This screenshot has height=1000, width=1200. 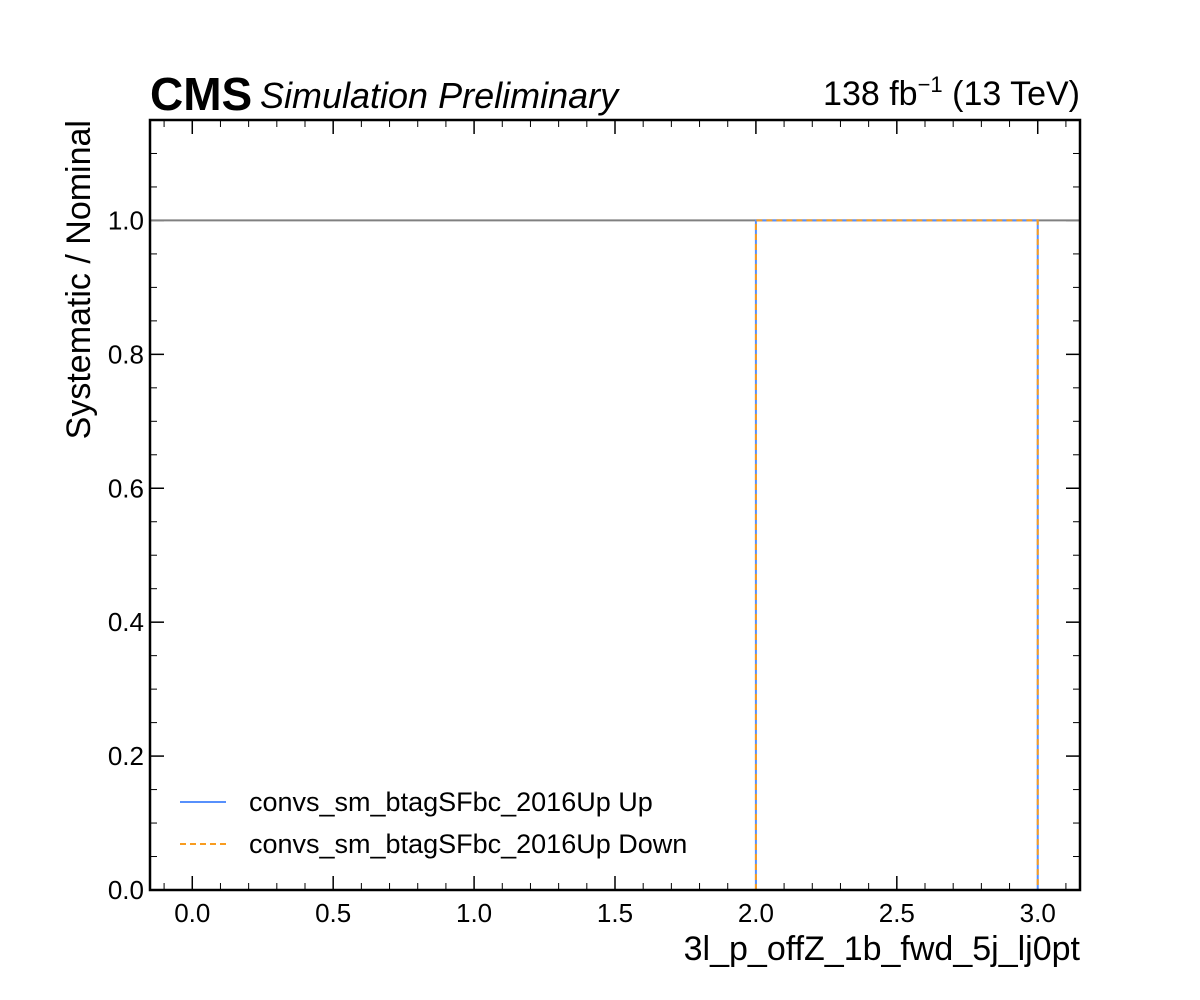 I want to click on legend-label: convs_sm_btagSFbc_2016Up Down, so click(x=468, y=844).